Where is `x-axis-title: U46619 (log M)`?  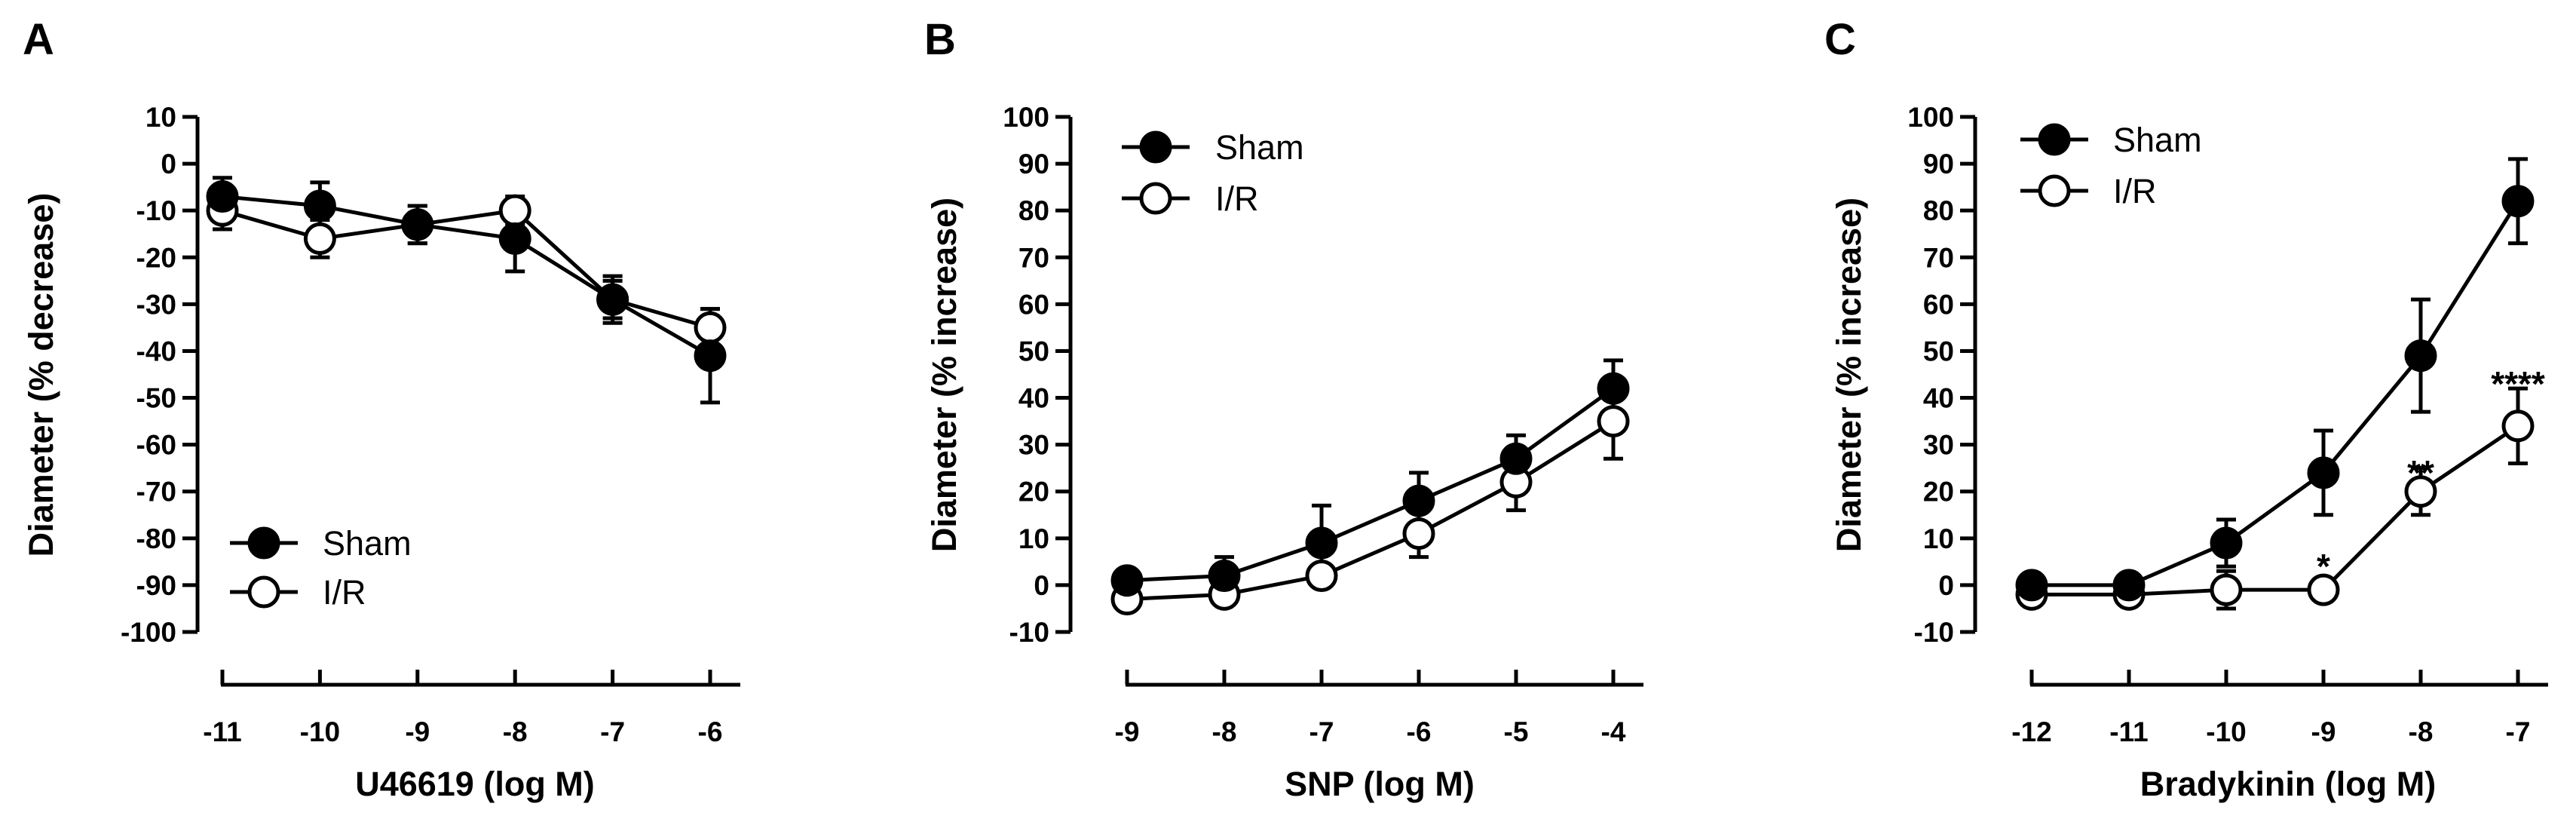 x-axis-title: U46619 (log M) is located at coordinates (475, 784).